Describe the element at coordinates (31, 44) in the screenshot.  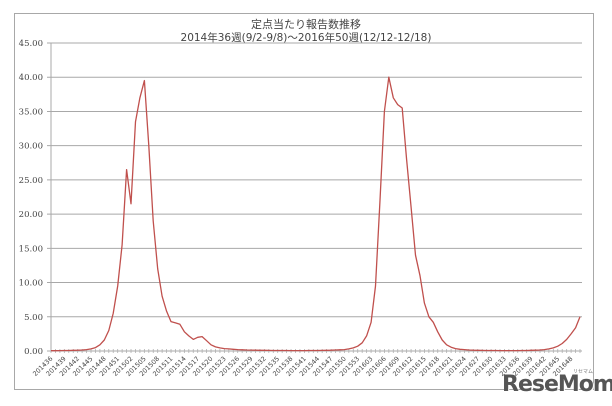
I see `y-tick-label: 45.00` at that location.